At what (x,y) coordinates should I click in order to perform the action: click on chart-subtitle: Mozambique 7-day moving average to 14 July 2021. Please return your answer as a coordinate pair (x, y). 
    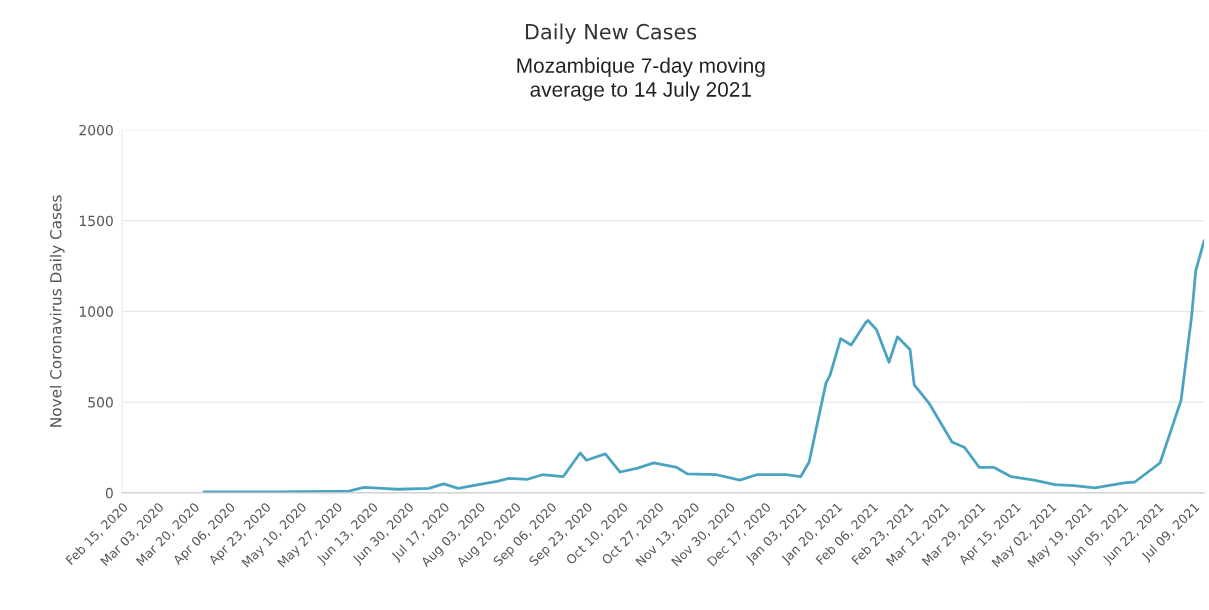
    Looking at the image, I should click on (641, 79).